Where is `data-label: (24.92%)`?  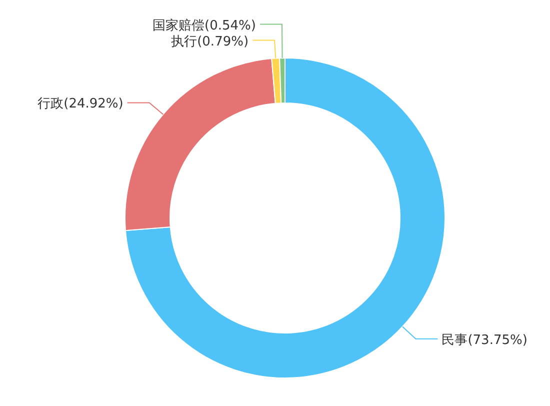
data-label: (24.92%) is located at coordinates (94, 104).